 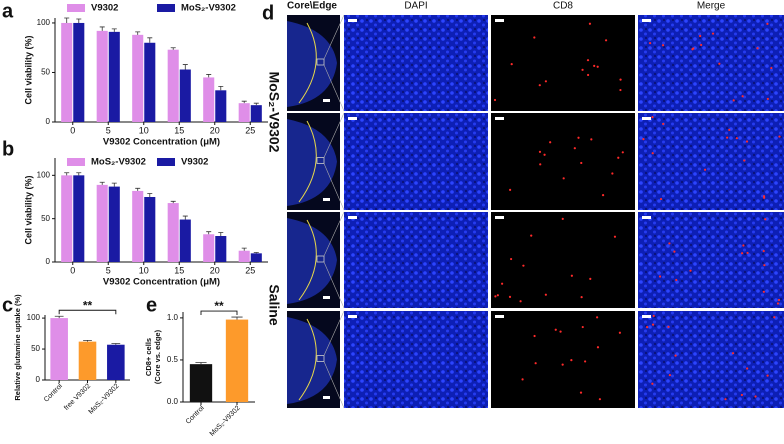 I want to click on x-tick-label: MoS₂-V9302, so click(x=225, y=421).